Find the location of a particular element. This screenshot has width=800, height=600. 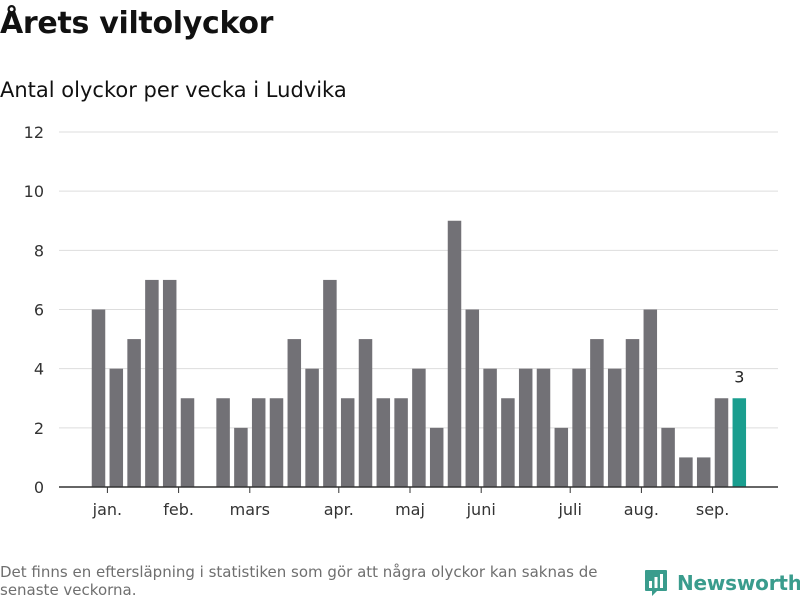

y-axis-ticks: 0 2 4 6 8 10 12 is located at coordinates (34, 310).